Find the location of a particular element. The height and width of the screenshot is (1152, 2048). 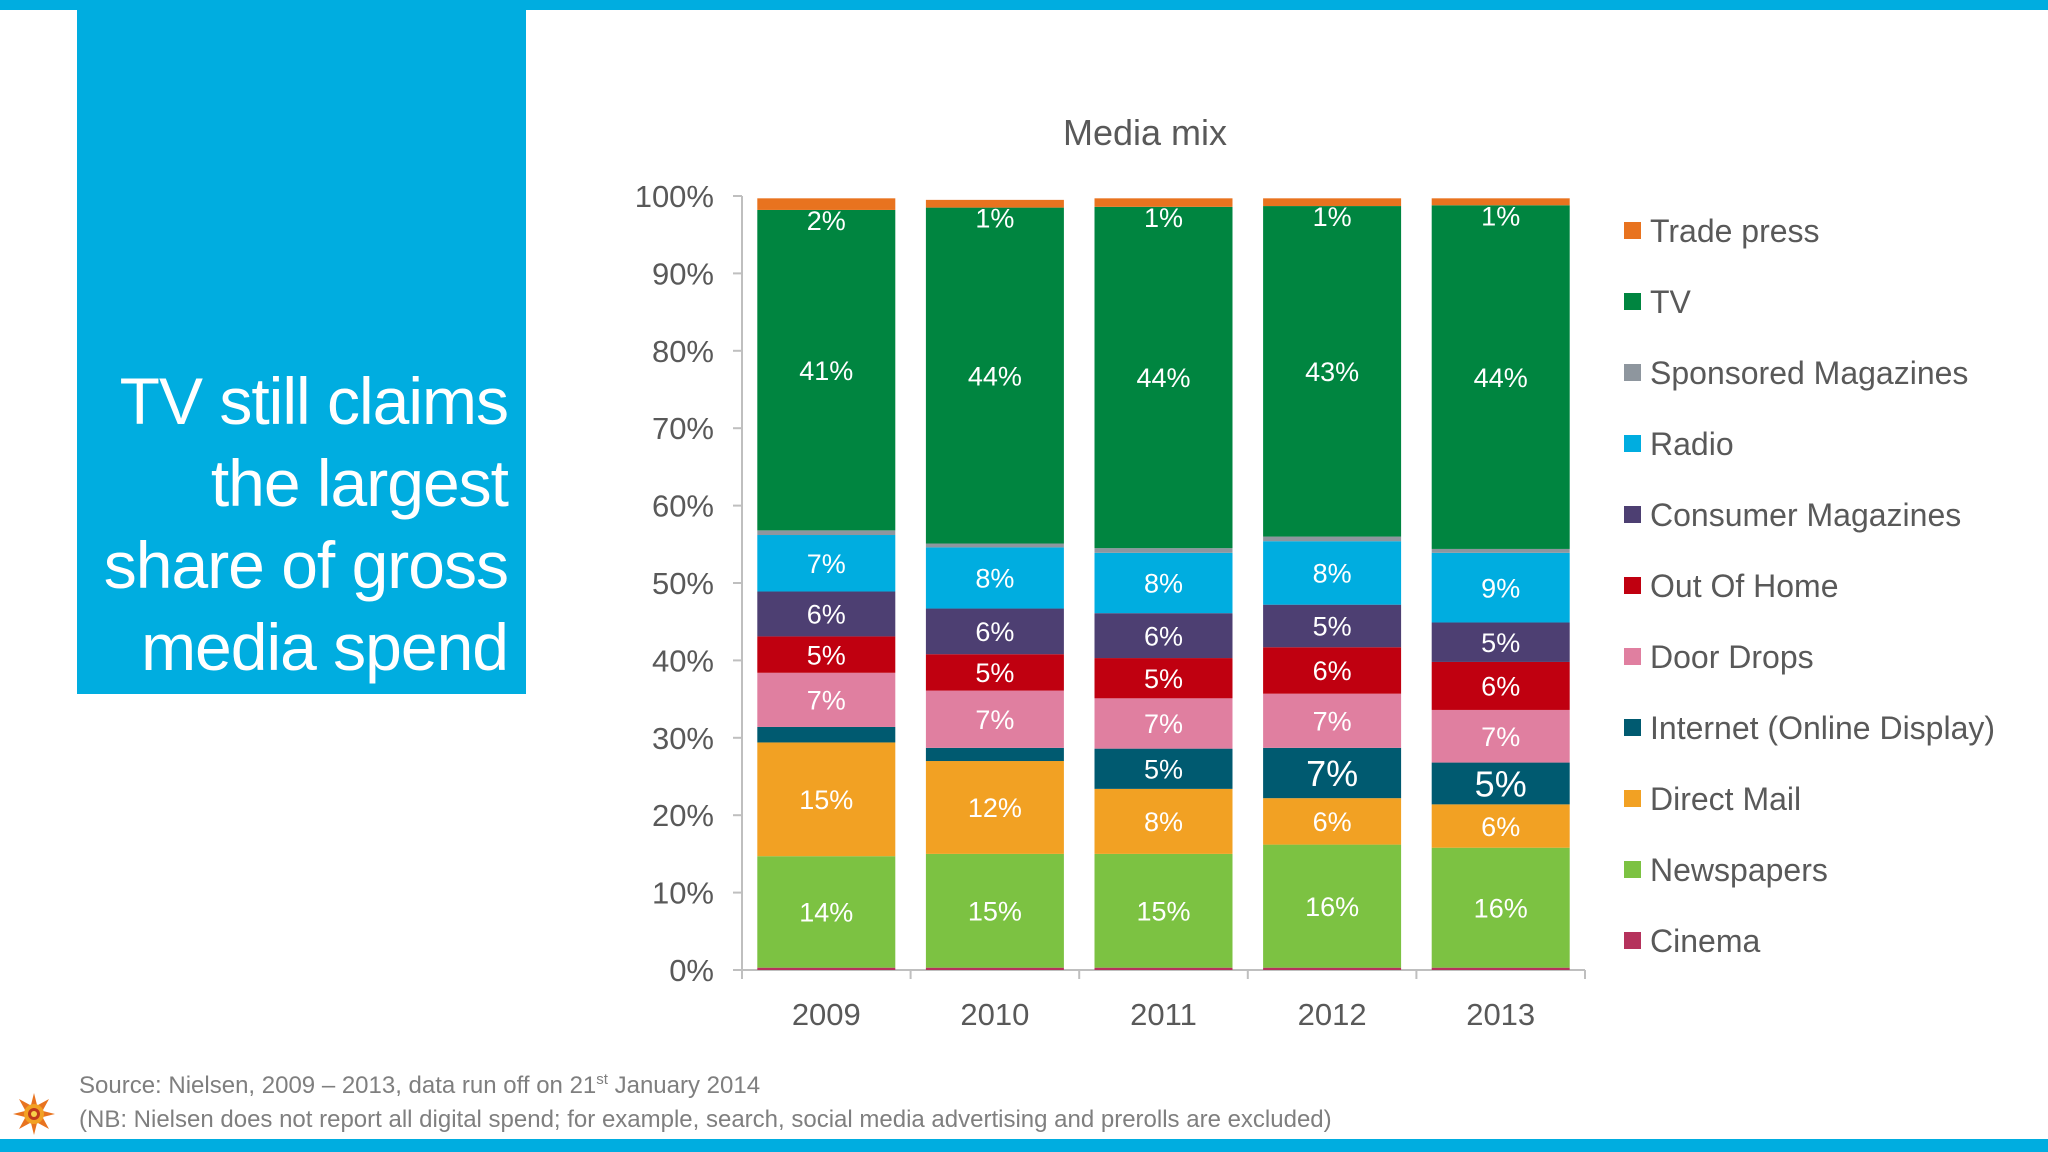

legend-label: Out Of Home is located at coordinates (1744, 586).